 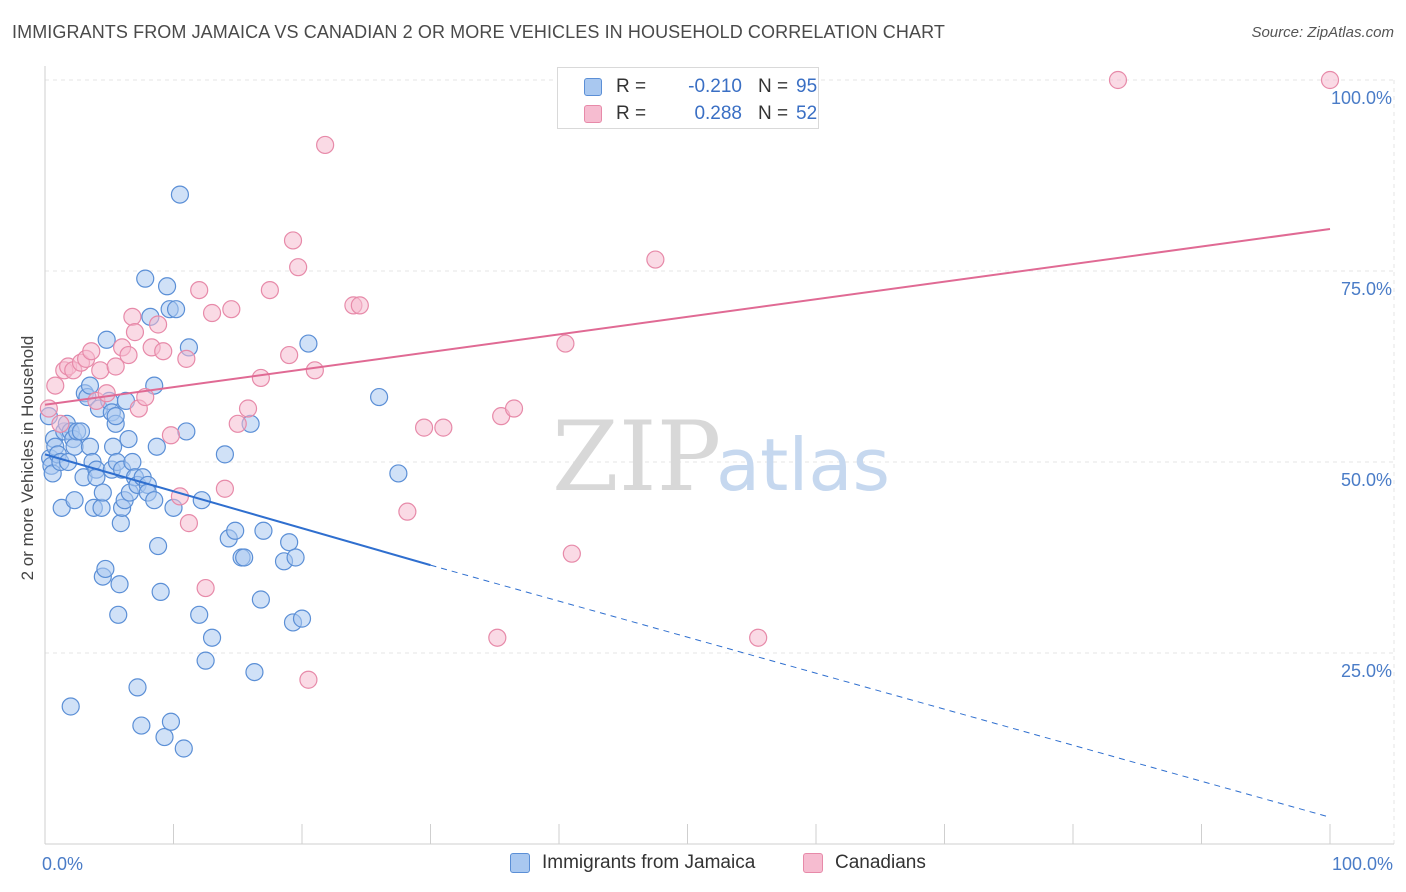 I want to click on legend-label-canadians: Canadians, so click(x=880, y=862).